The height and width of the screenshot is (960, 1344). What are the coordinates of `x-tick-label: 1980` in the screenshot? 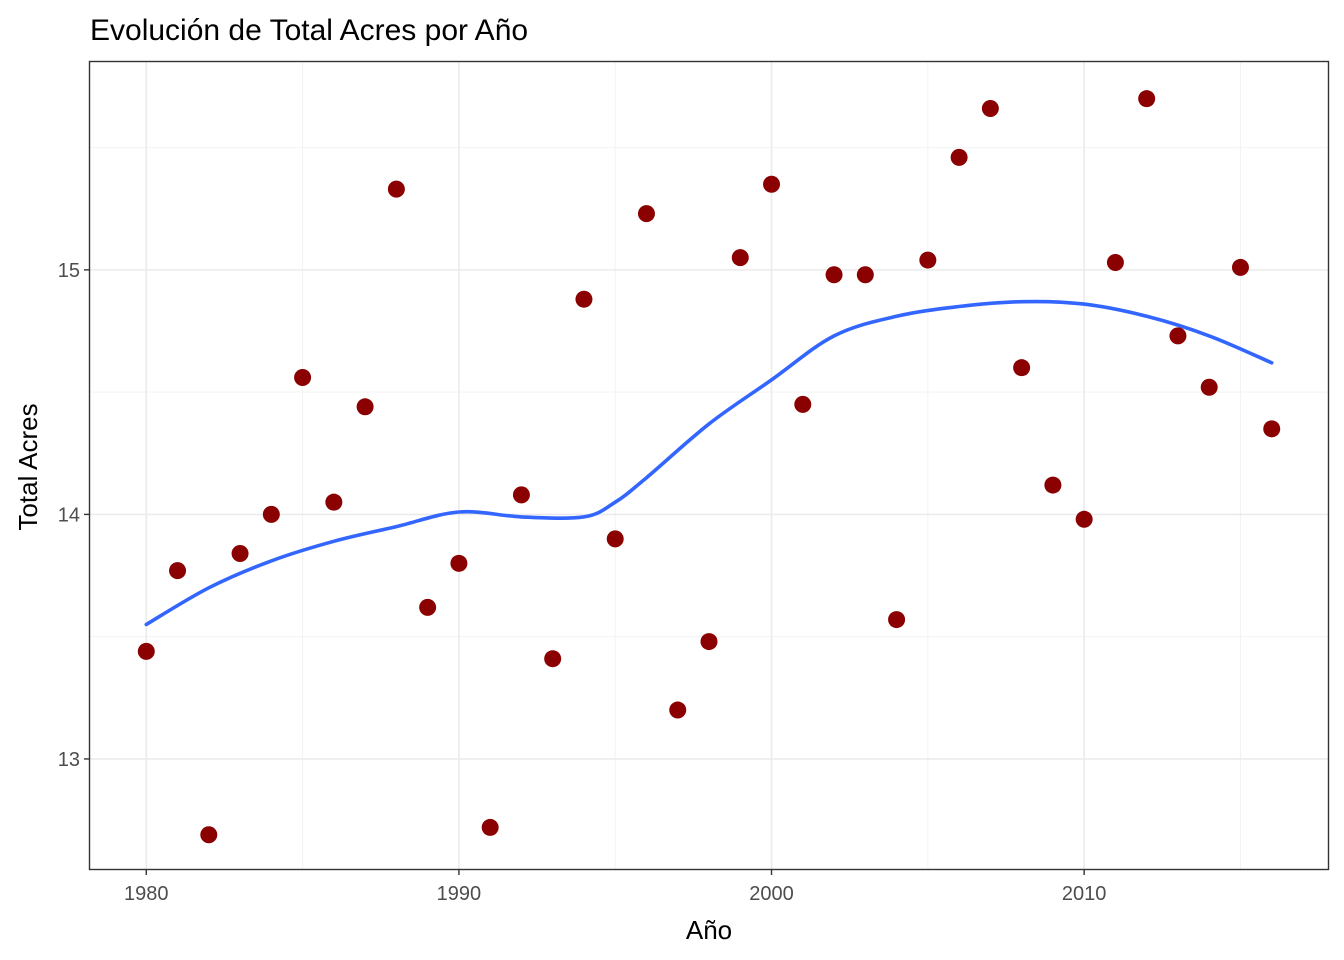 It's located at (146, 894).